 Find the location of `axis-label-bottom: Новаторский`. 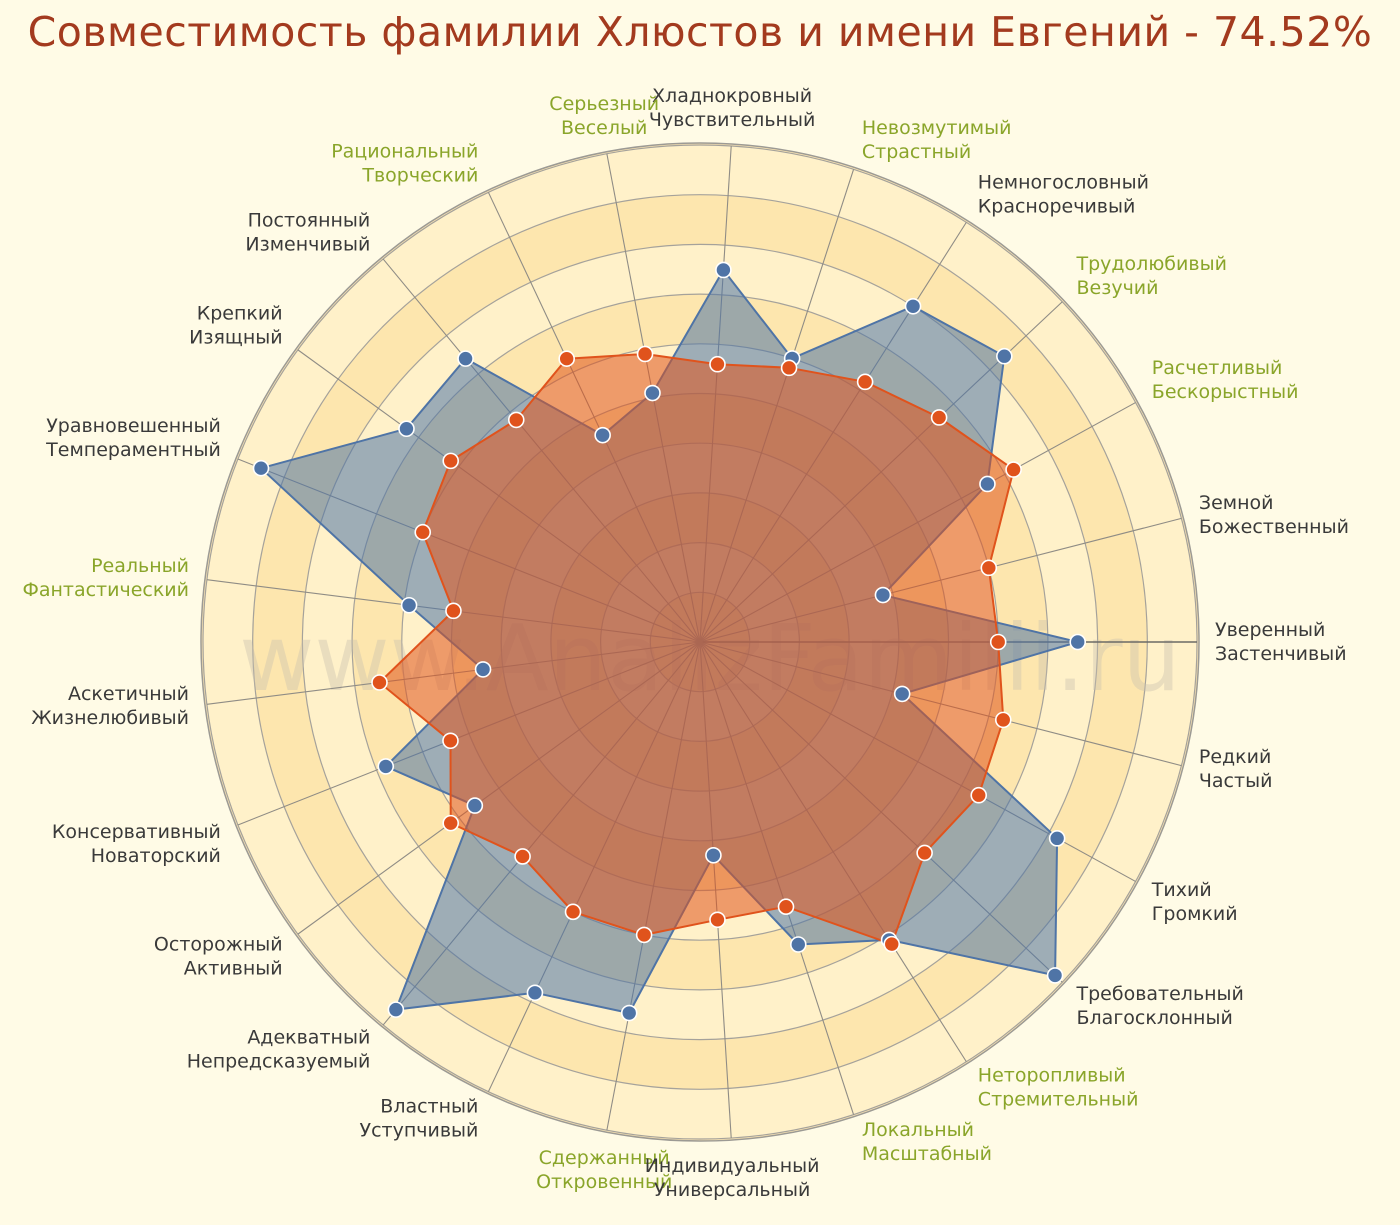

axis-label-bottom: Новаторский is located at coordinates (156, 856).